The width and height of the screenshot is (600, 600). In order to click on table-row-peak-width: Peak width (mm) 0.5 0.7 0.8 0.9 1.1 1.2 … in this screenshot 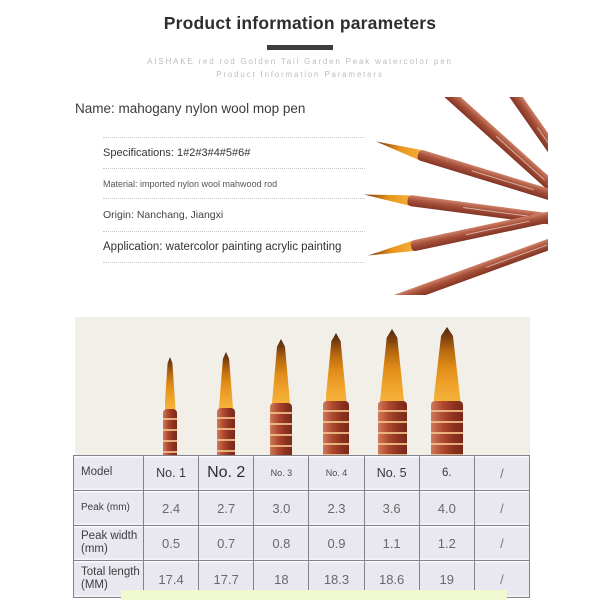, I will do `click(302, 543)`.